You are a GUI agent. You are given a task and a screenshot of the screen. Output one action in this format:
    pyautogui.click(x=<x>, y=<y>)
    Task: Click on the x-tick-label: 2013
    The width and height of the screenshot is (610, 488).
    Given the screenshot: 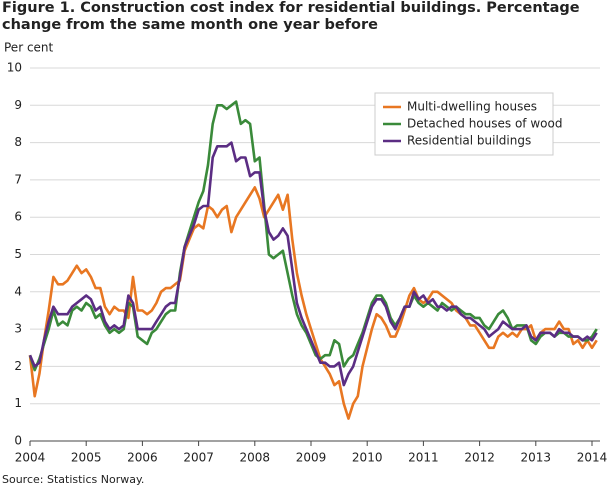 What is the action you would take?
    pyautogui.click(x=536, y=458)
    